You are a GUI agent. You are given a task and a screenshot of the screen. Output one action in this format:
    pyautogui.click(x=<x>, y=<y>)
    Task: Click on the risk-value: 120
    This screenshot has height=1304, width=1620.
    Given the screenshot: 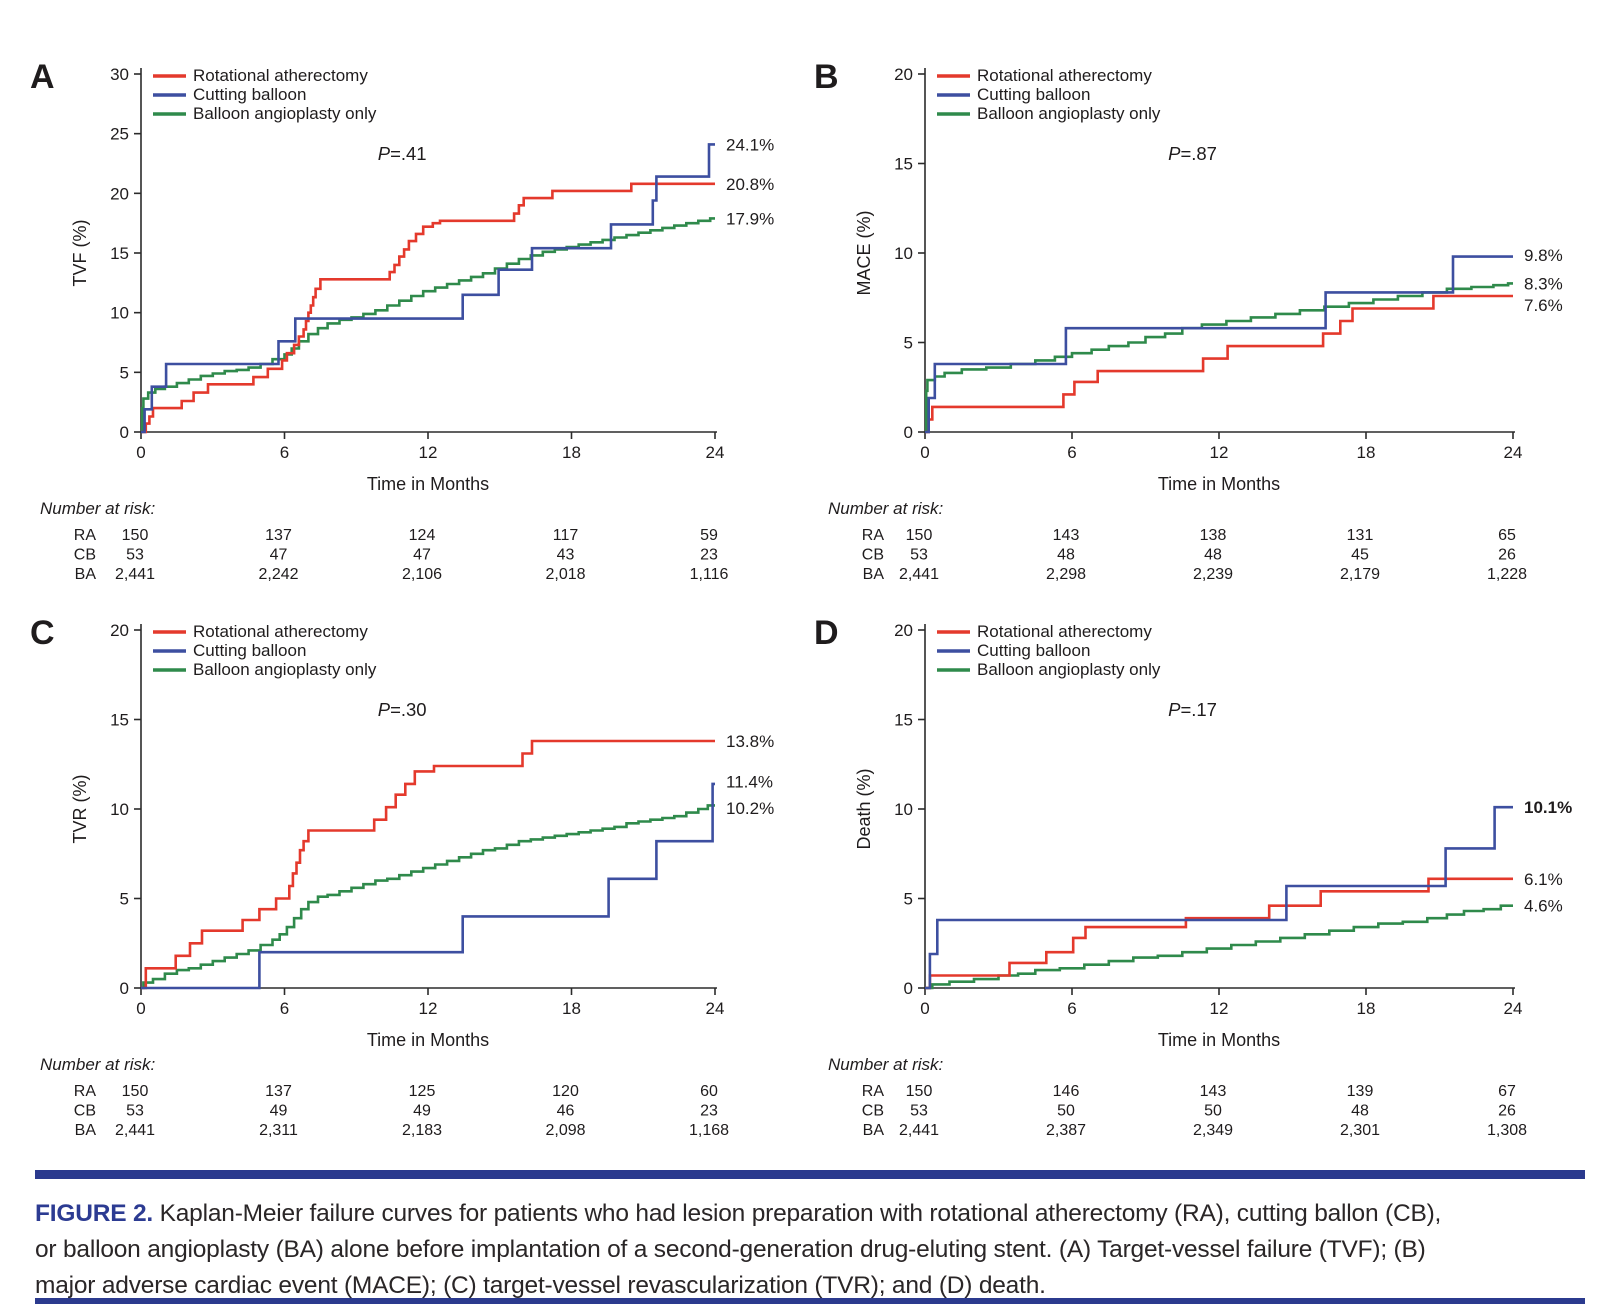 What is the action you would take?
    pyautogui.click(x=565, y=1091)
    